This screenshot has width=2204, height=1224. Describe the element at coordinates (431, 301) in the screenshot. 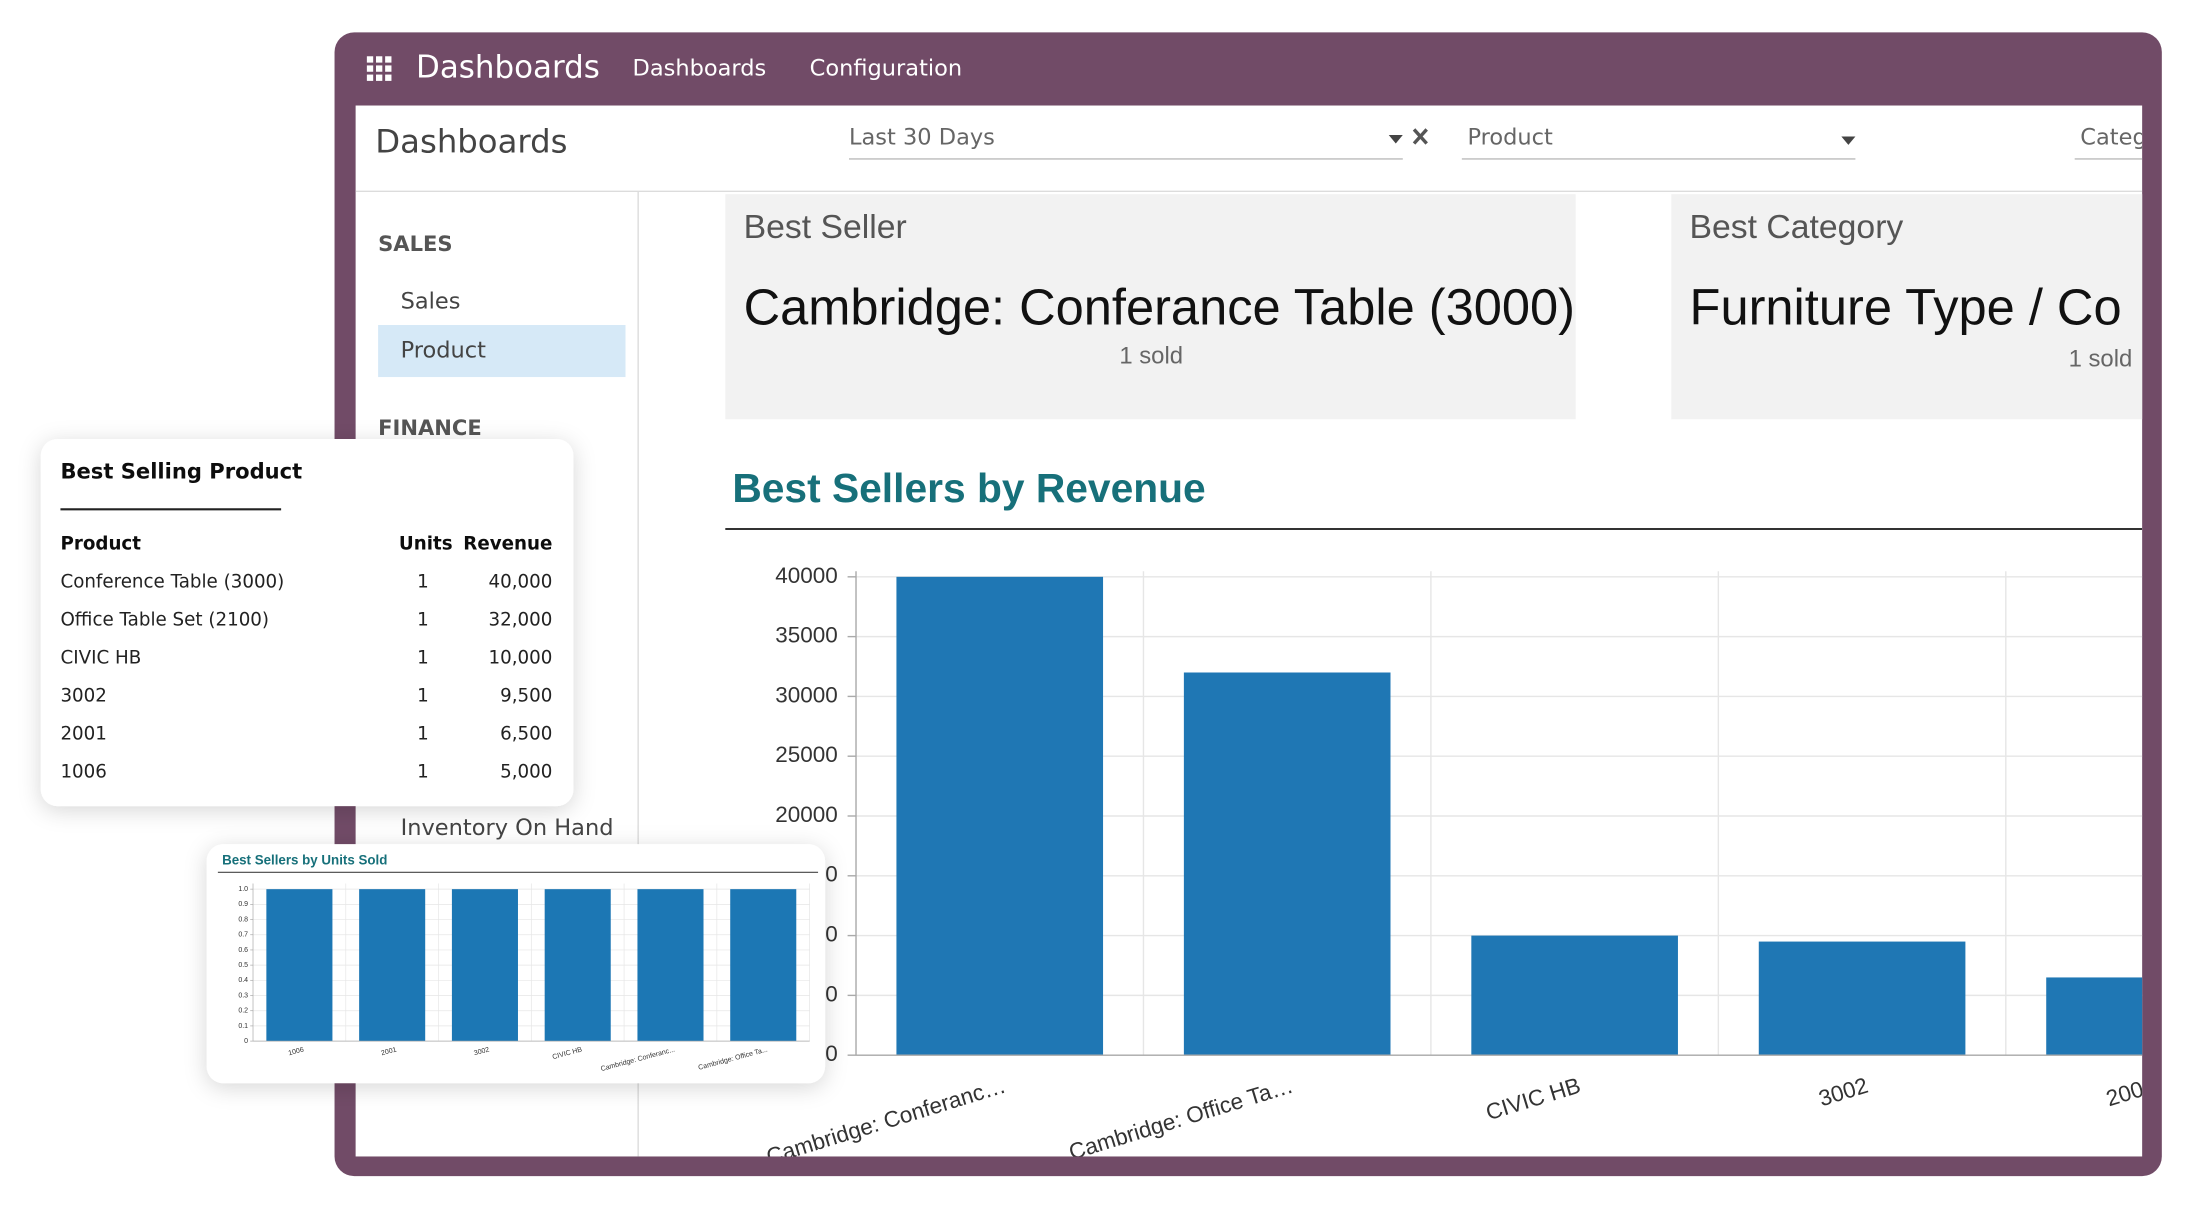

I see `sidebar-item: Sales` at that location.